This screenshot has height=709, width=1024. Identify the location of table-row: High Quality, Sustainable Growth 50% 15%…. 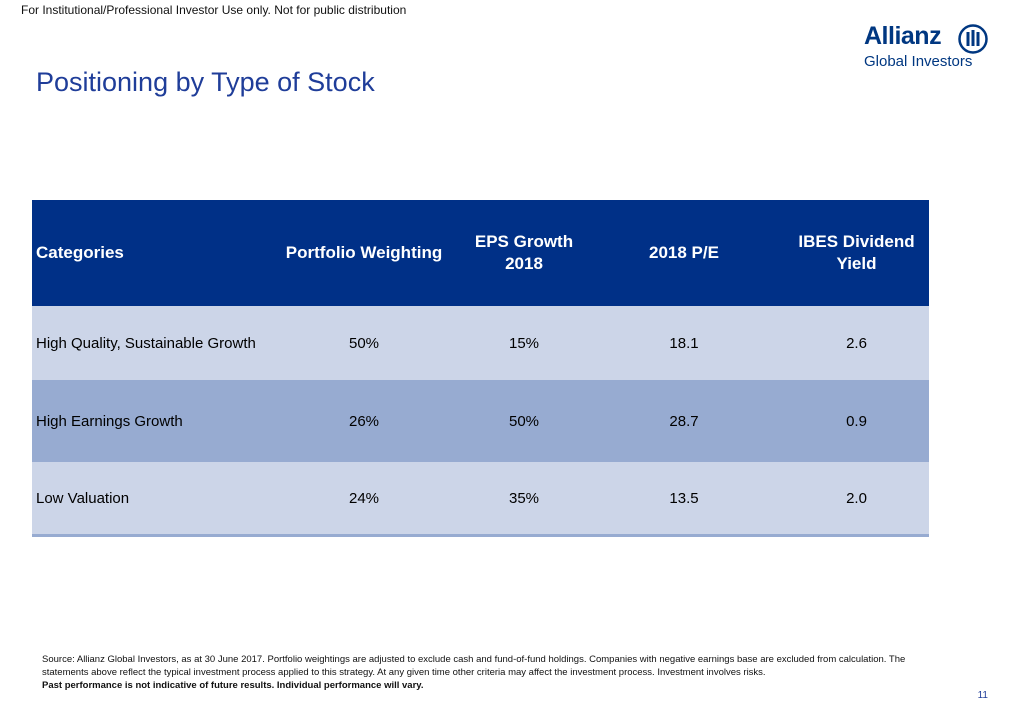
(480, 343).